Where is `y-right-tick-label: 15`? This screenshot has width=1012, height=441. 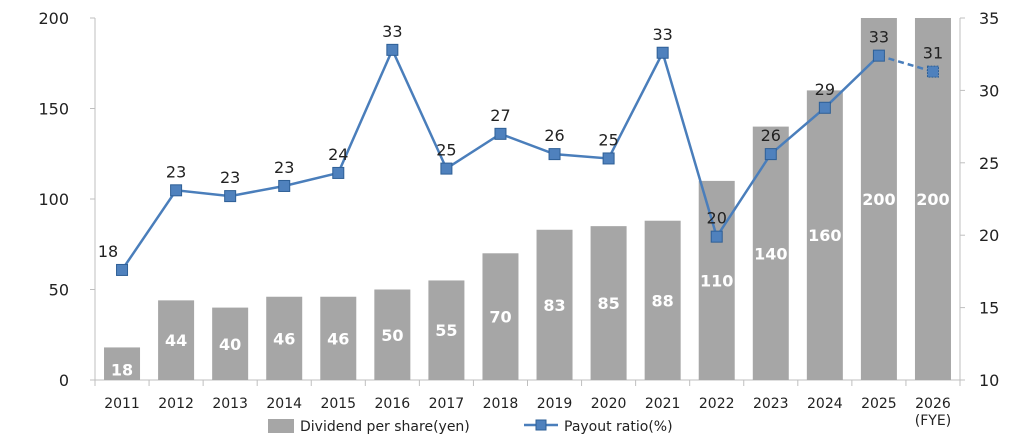
y-right-tick-label: 15 is located at coordinates (989, 308).